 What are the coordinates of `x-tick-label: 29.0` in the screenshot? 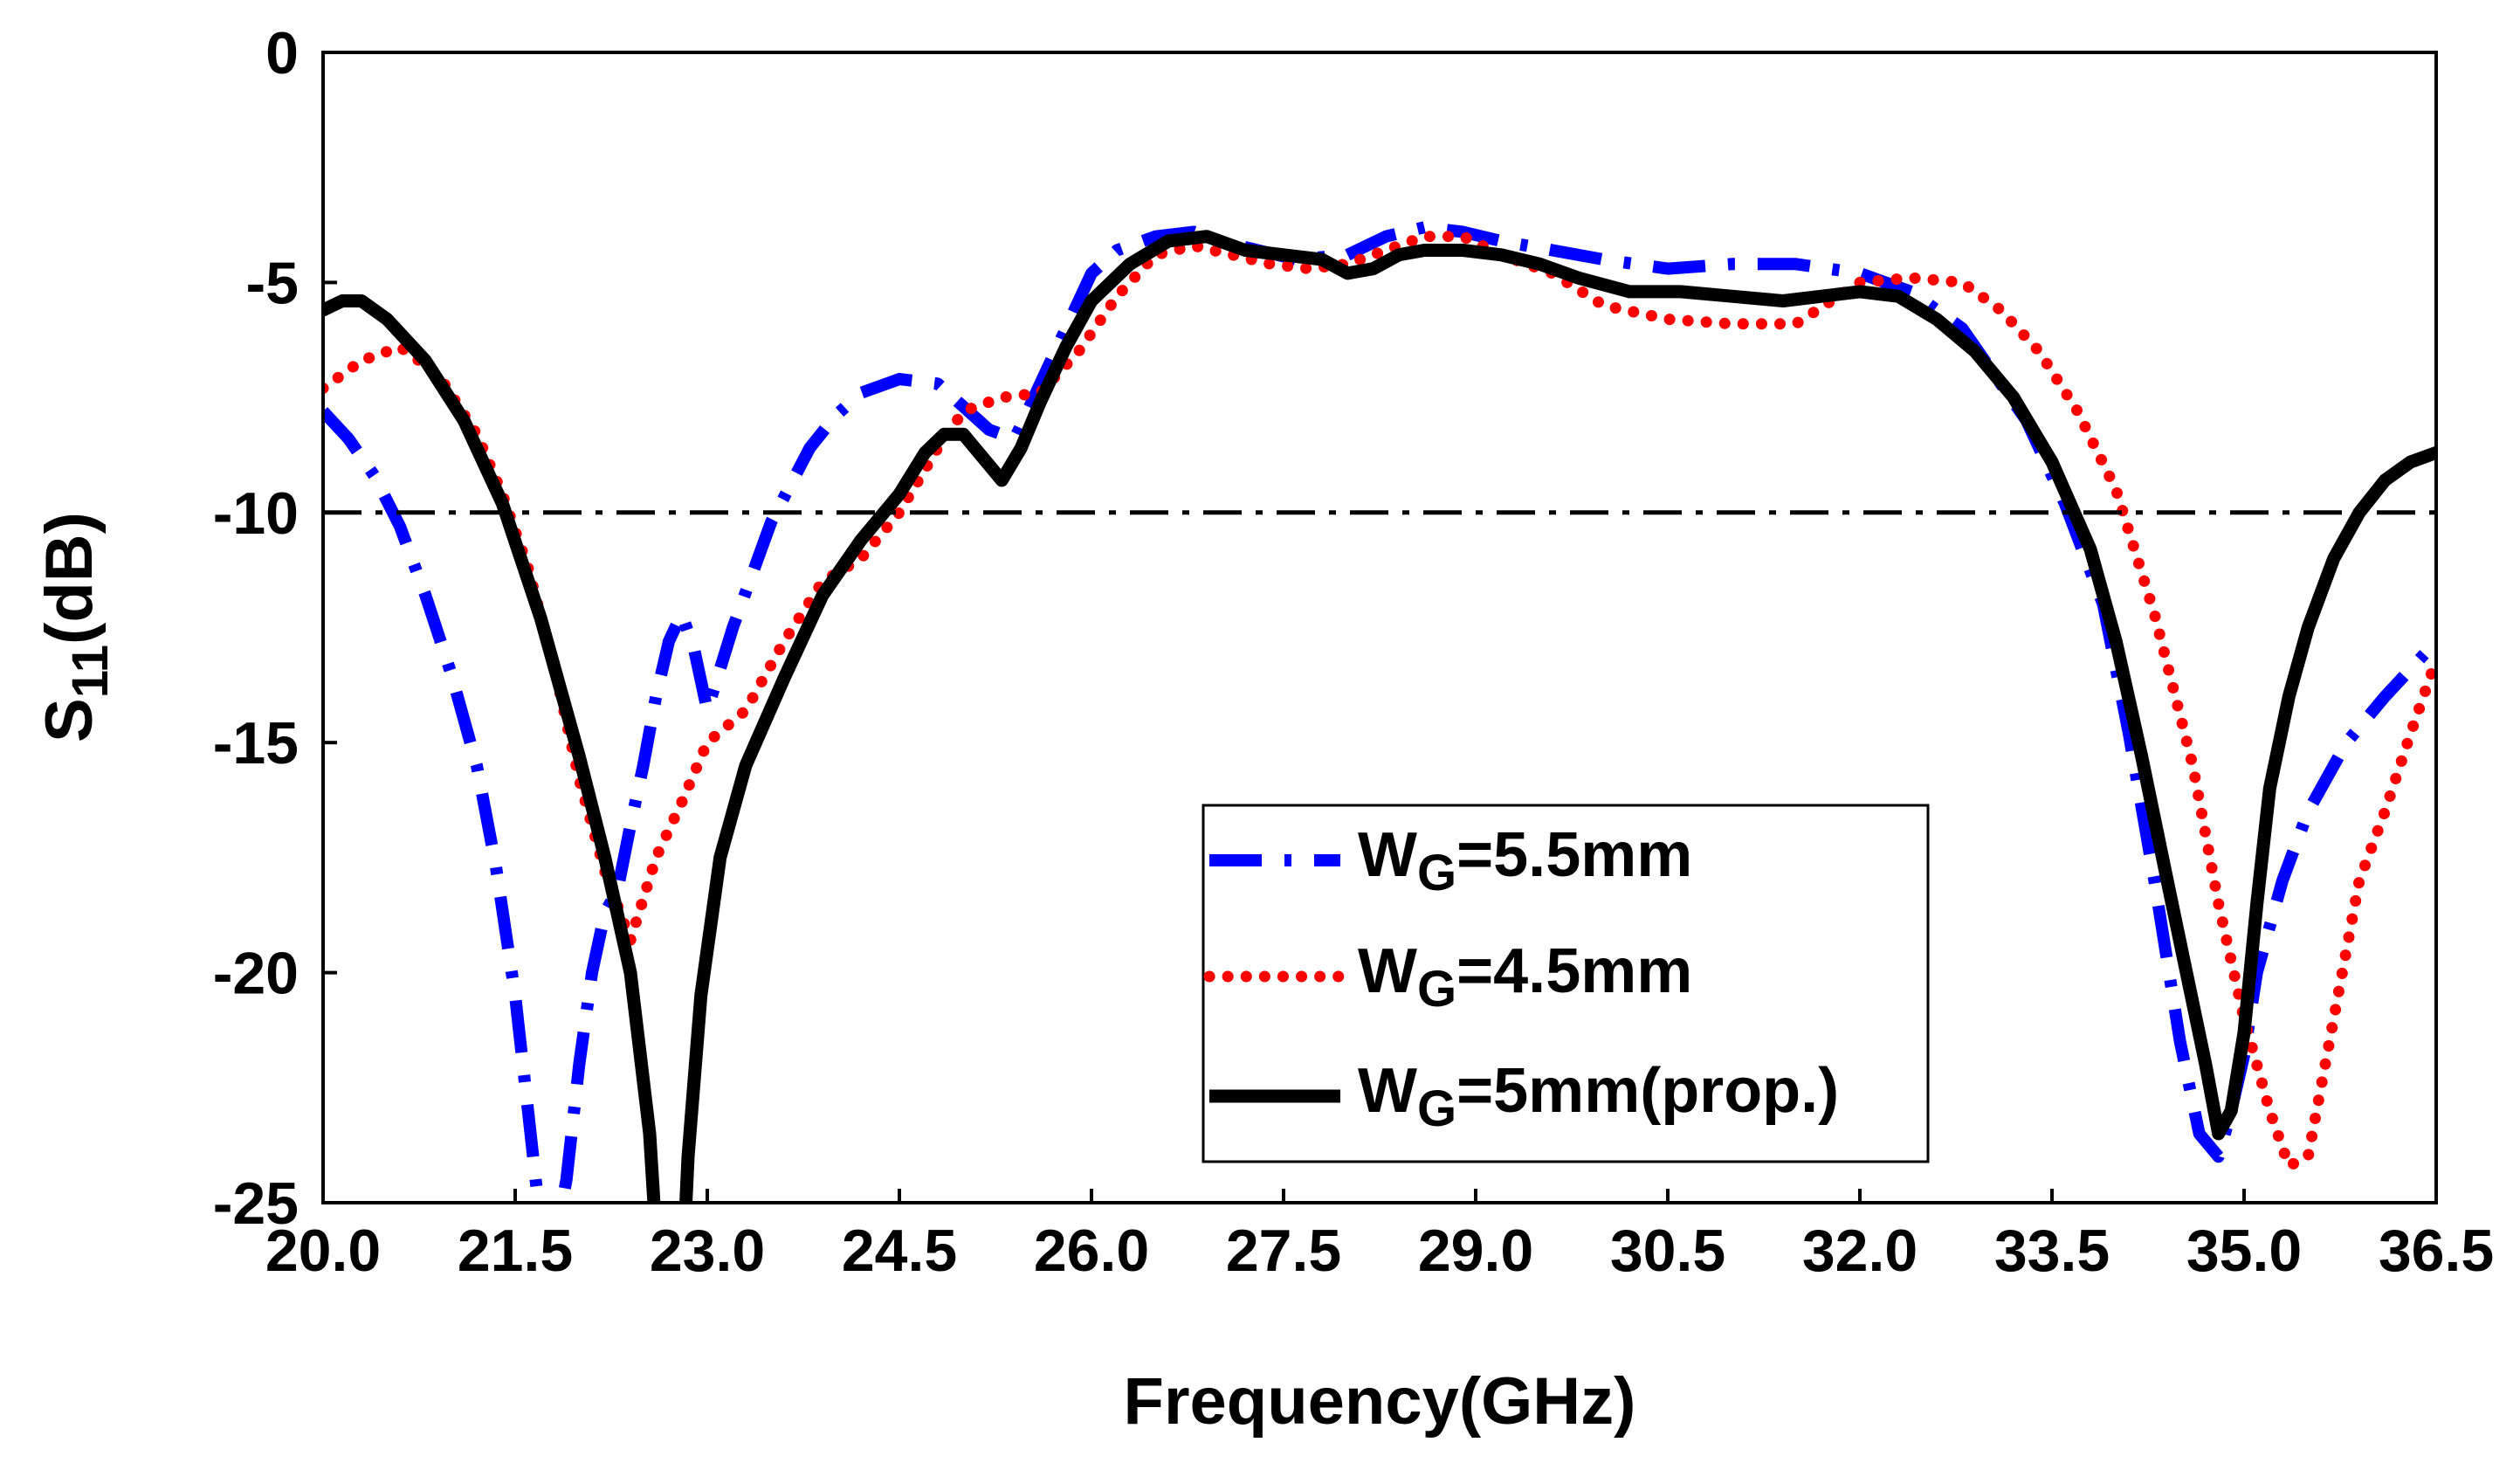 It's located at (1475, 1251).